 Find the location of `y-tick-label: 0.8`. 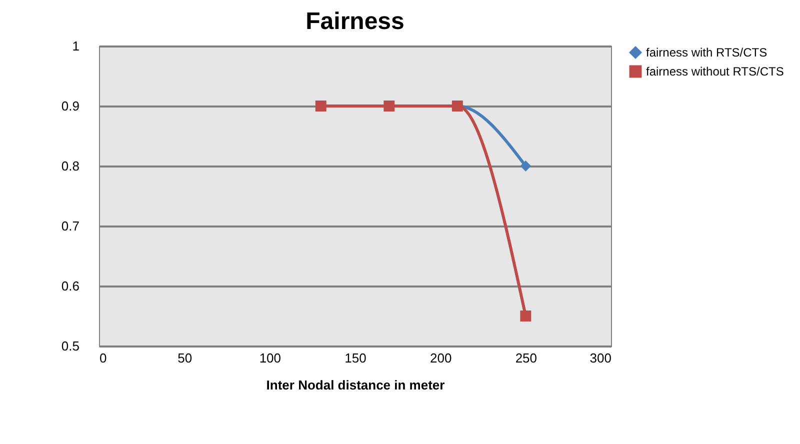

y-tick-label: 0.8 is located at coordinates (70, 166).